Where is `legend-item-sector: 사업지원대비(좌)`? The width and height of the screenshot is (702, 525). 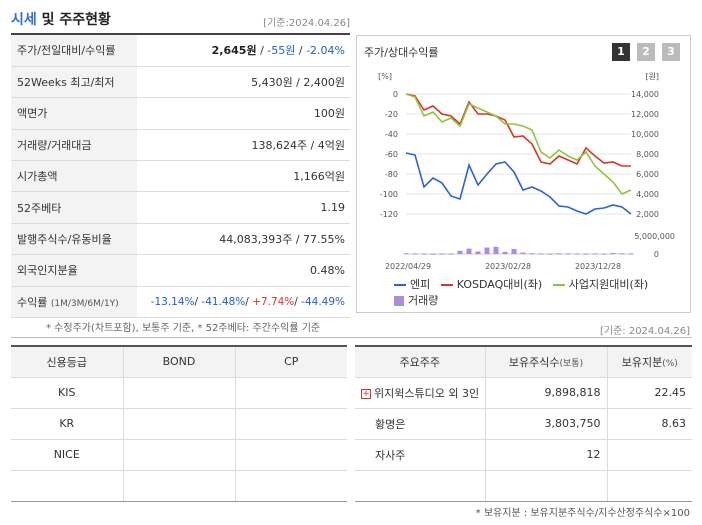
legend-item-sector: 사업지원대비(좌) is located at coordinates (600, 284).